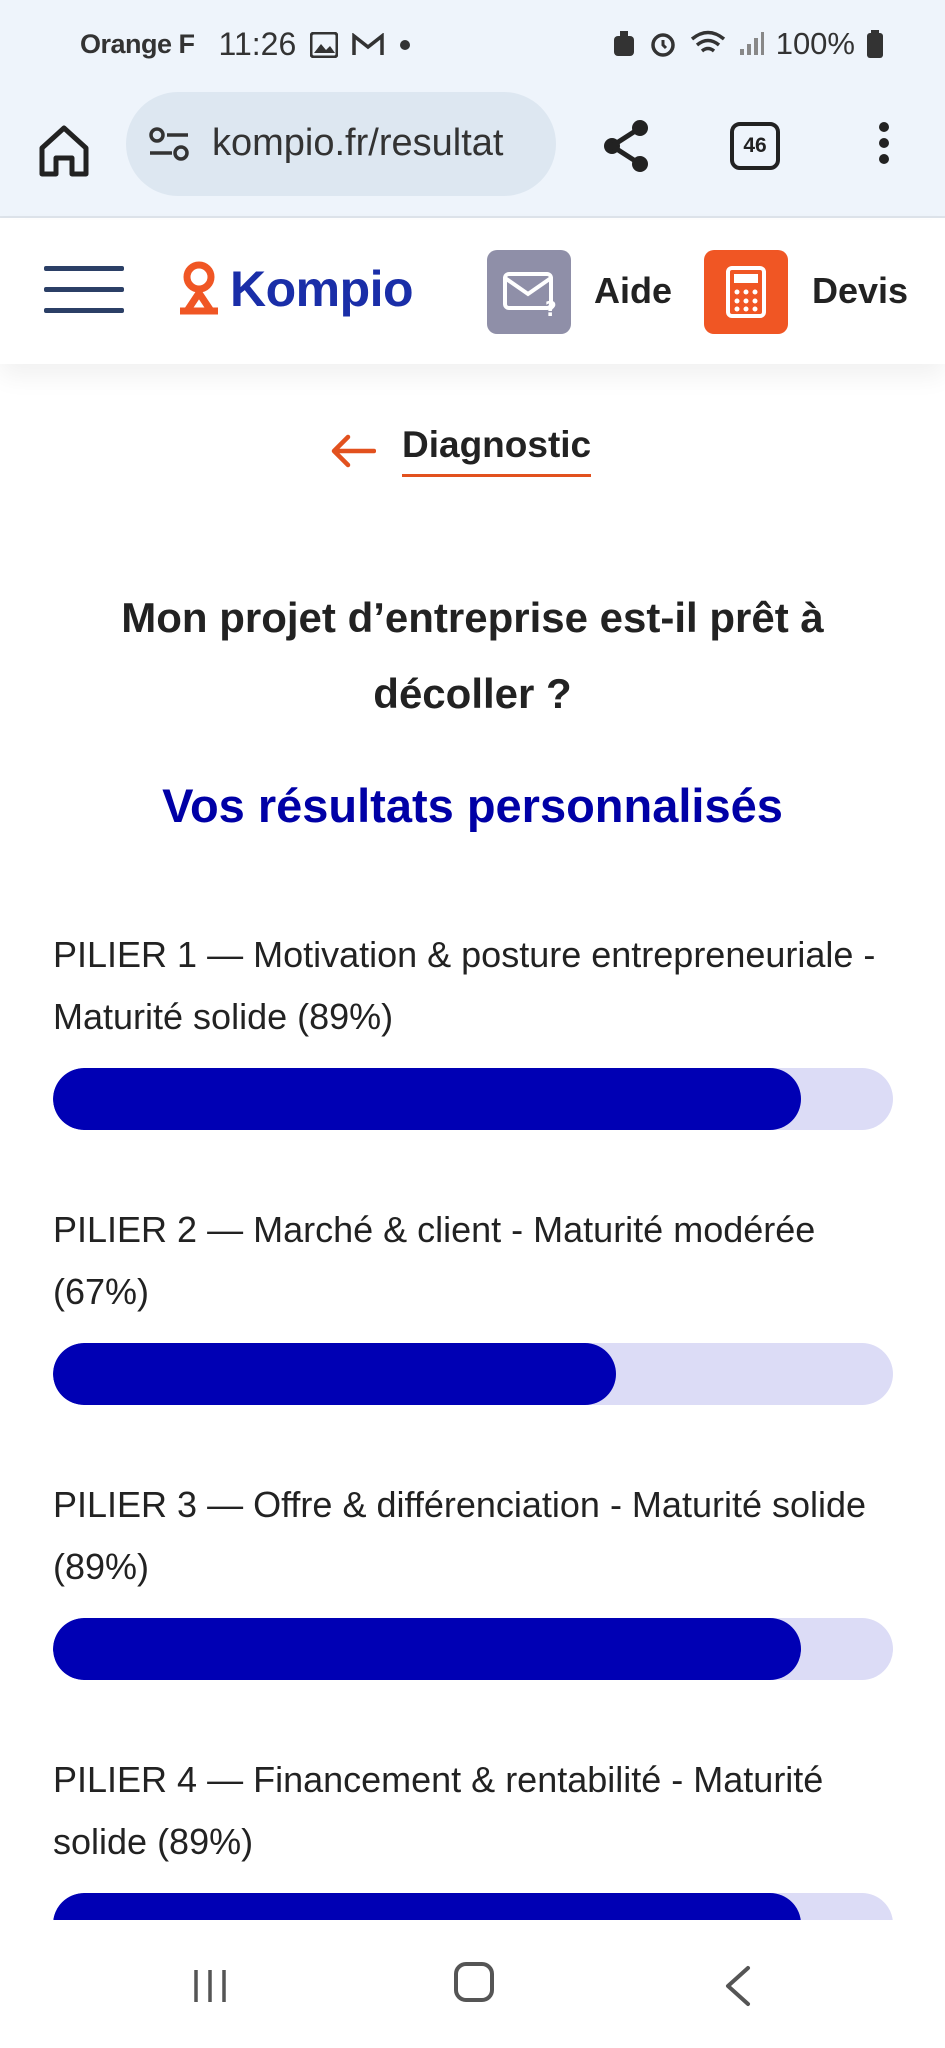 This screenshot has height=2048, width=945. I want to click on logo-person-icon, so click(199, 288).